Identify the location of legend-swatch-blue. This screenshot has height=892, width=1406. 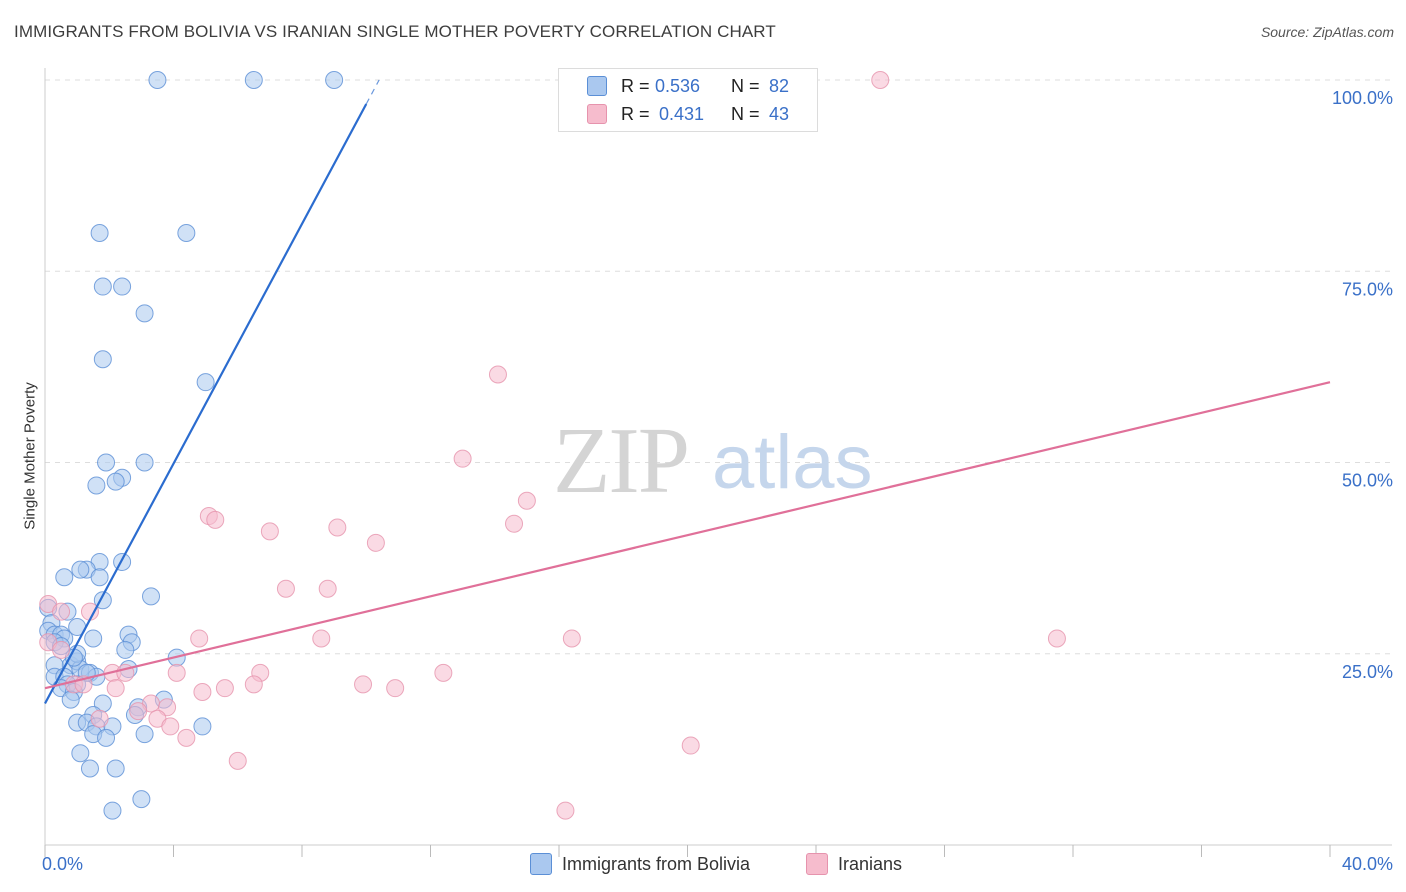
(597, 86).